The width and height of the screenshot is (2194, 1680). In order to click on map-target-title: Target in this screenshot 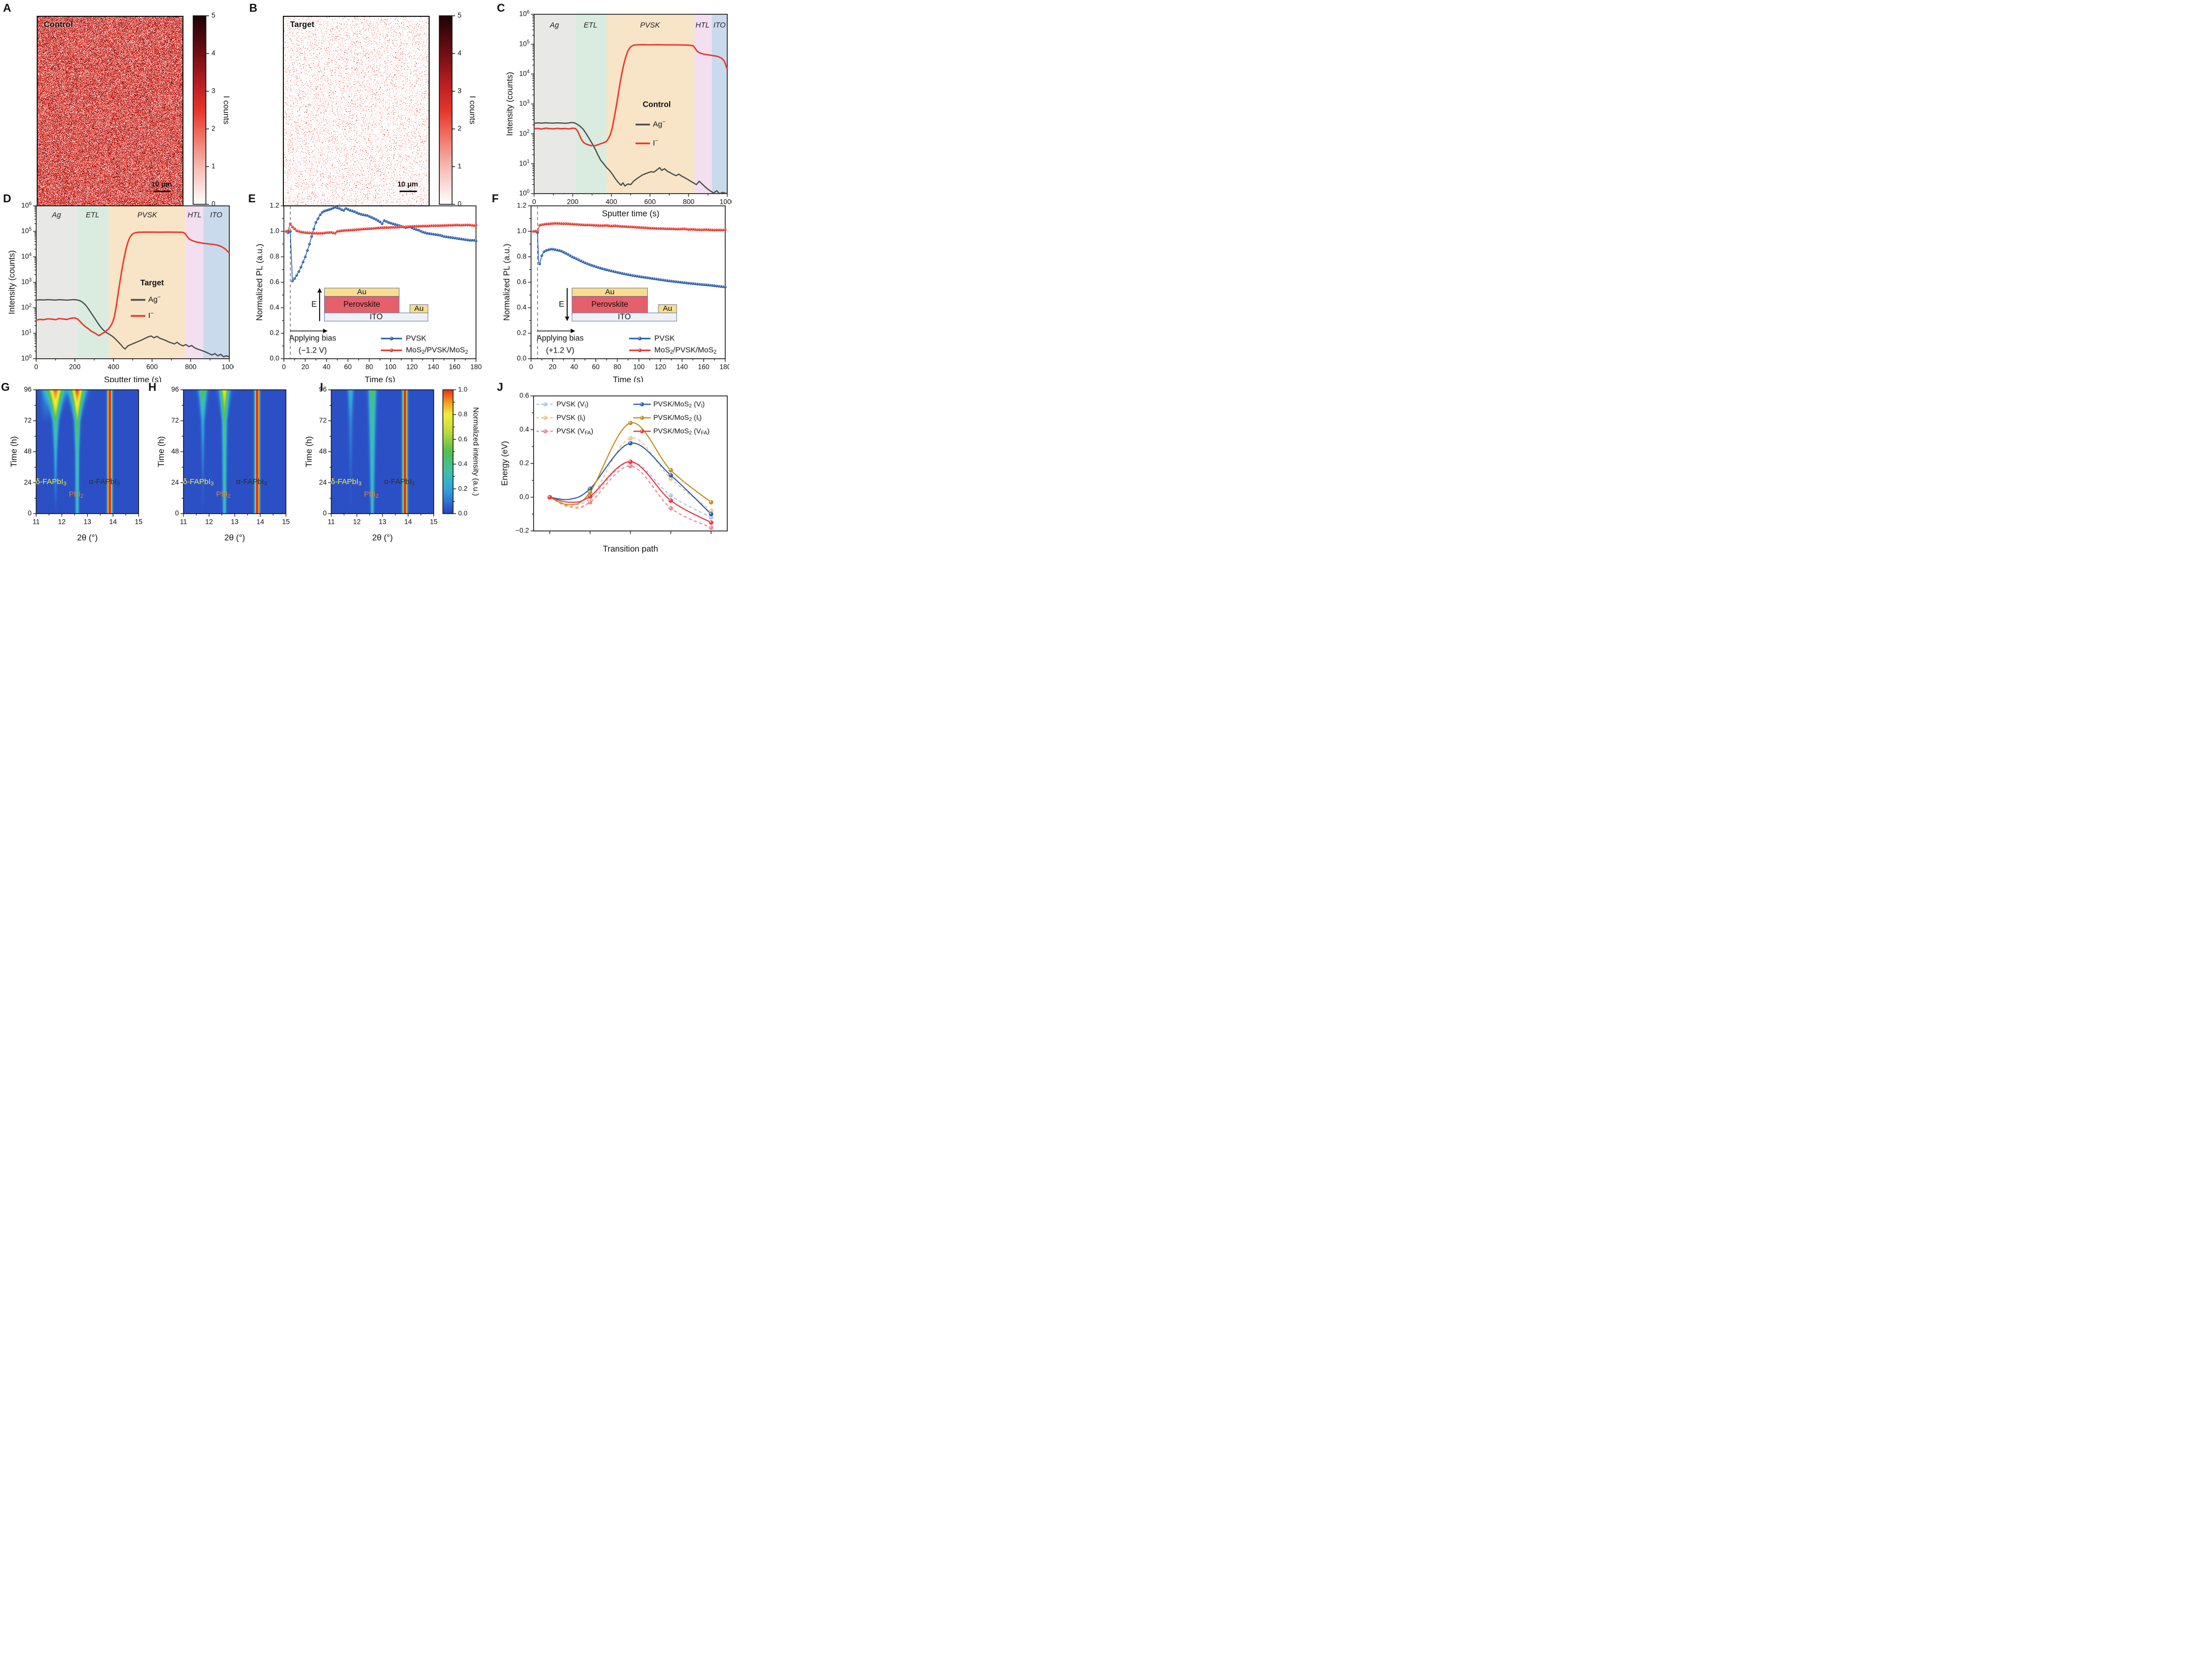, I will do `click(302, 24)`.